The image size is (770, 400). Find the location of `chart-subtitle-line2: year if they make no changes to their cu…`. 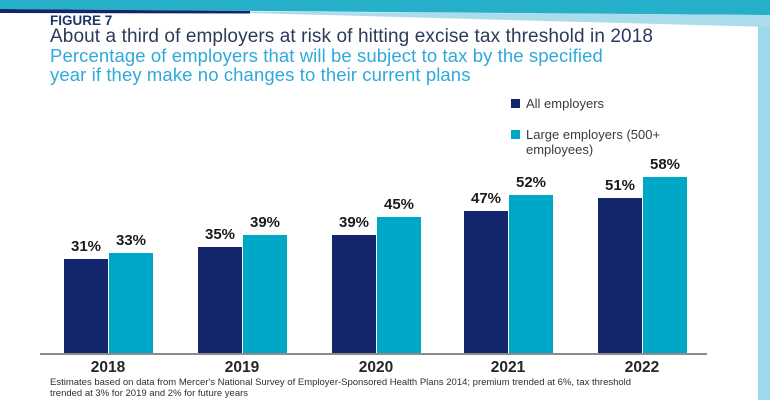

chart-subtitle-line2: year if they make no changes to their cu… is located at coordinates (260, 74).